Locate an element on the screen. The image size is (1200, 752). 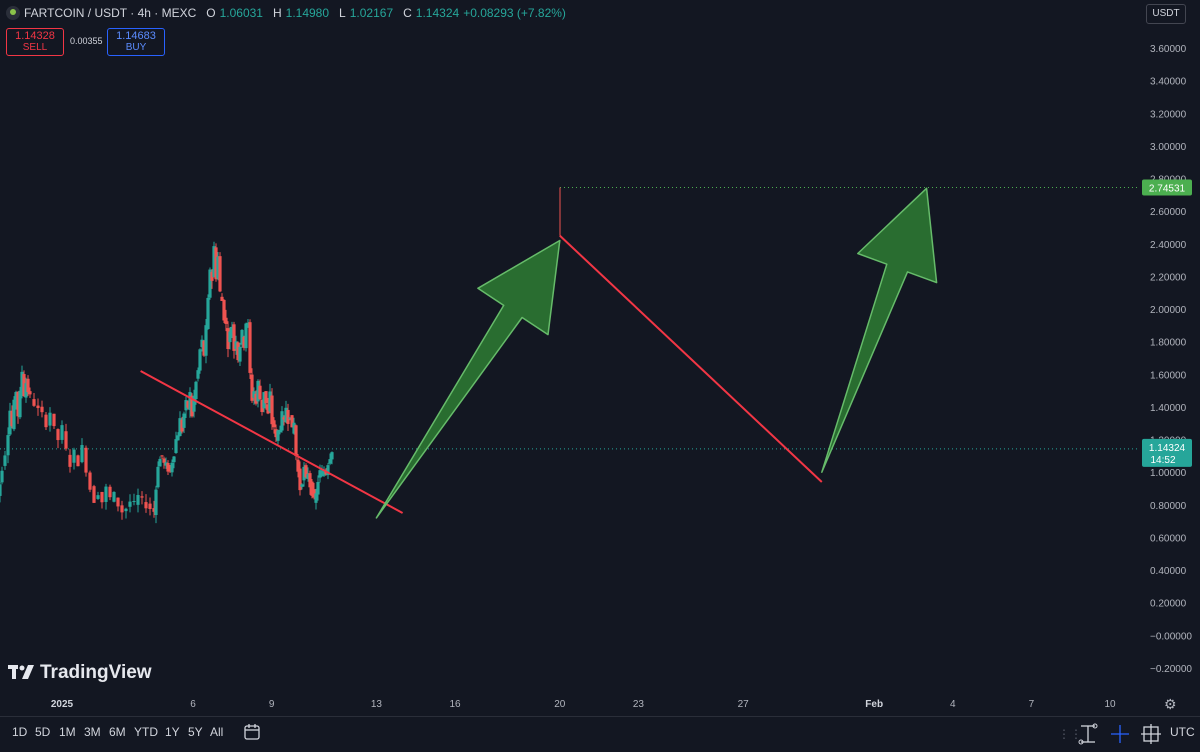
trendline is located at coordinates (691, 358).